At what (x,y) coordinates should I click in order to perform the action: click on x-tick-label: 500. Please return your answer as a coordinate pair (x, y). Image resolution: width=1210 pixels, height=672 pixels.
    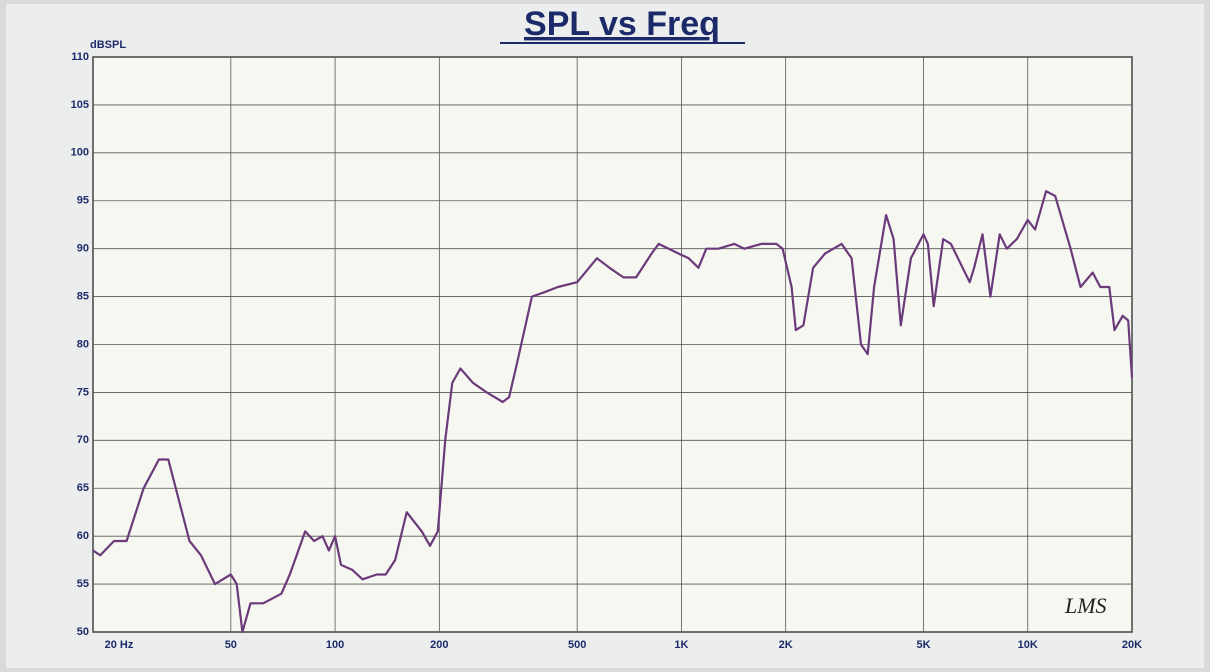
    Looking at the image, I should click on (577, 645).